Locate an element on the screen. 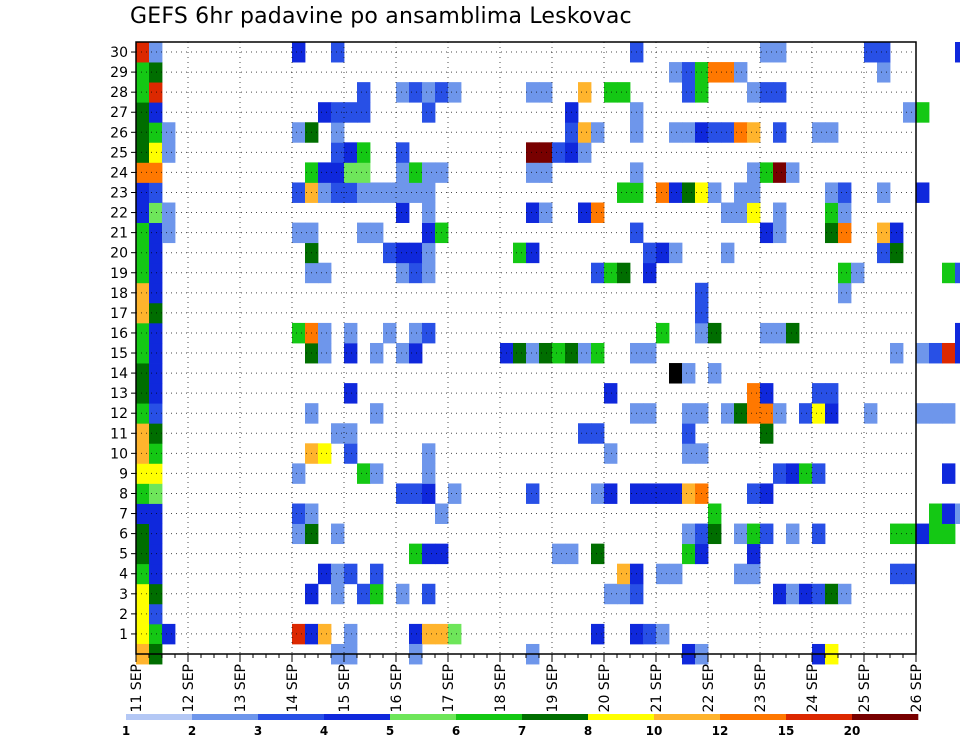 The width and height of the screenshot is (960, 742). y-tick-label: 6 is located at coordinates (123, 535).